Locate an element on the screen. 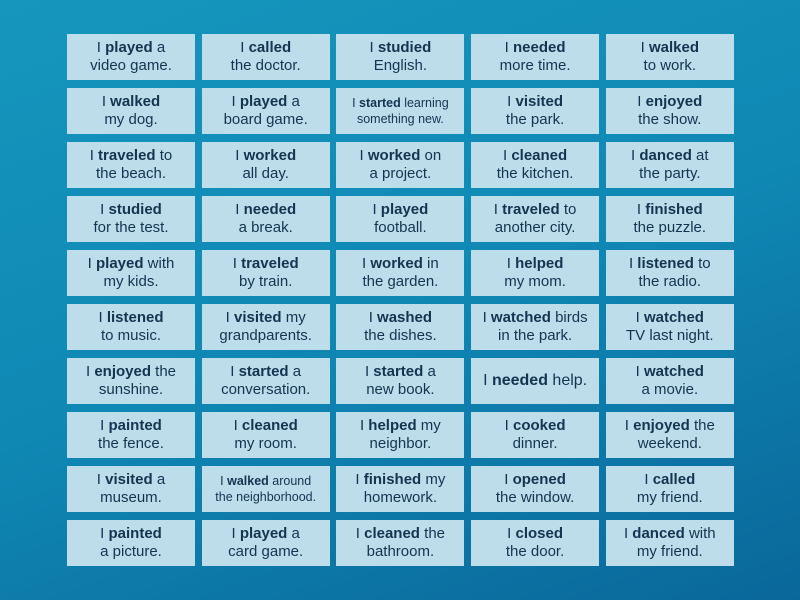 The width and height of the screenshot is (800, 600). sentence-card: I watched birds in the park. is located at coordinates (535, 327).